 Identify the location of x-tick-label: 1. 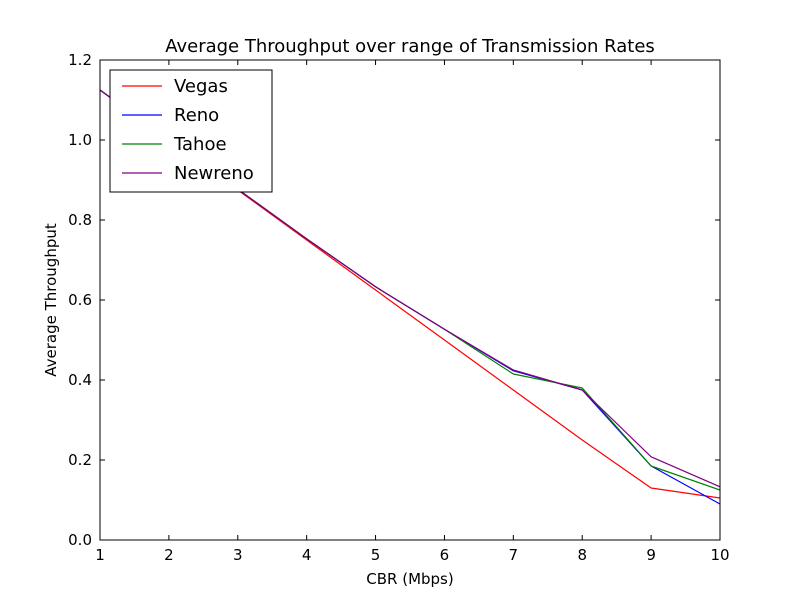
(100, 555).